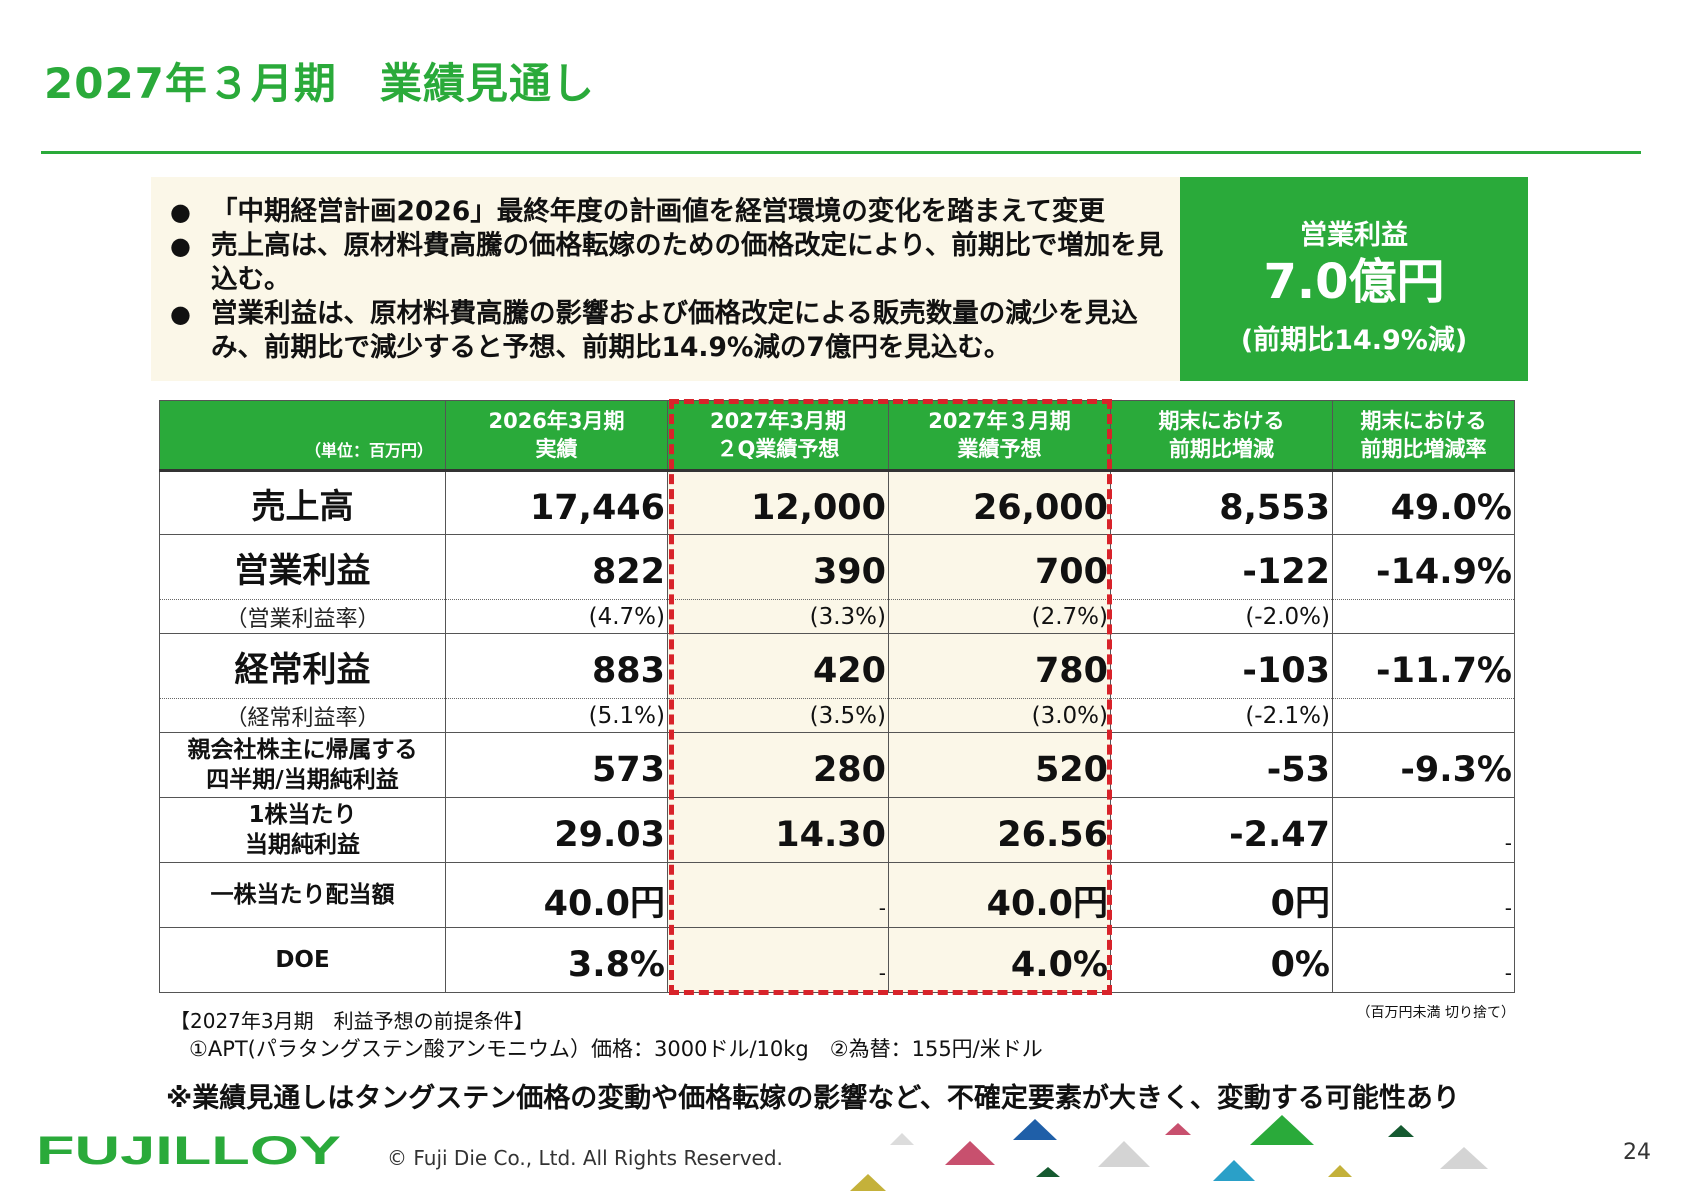  I want to click on kpi-value: 7.0億円, so click(1354, 282).